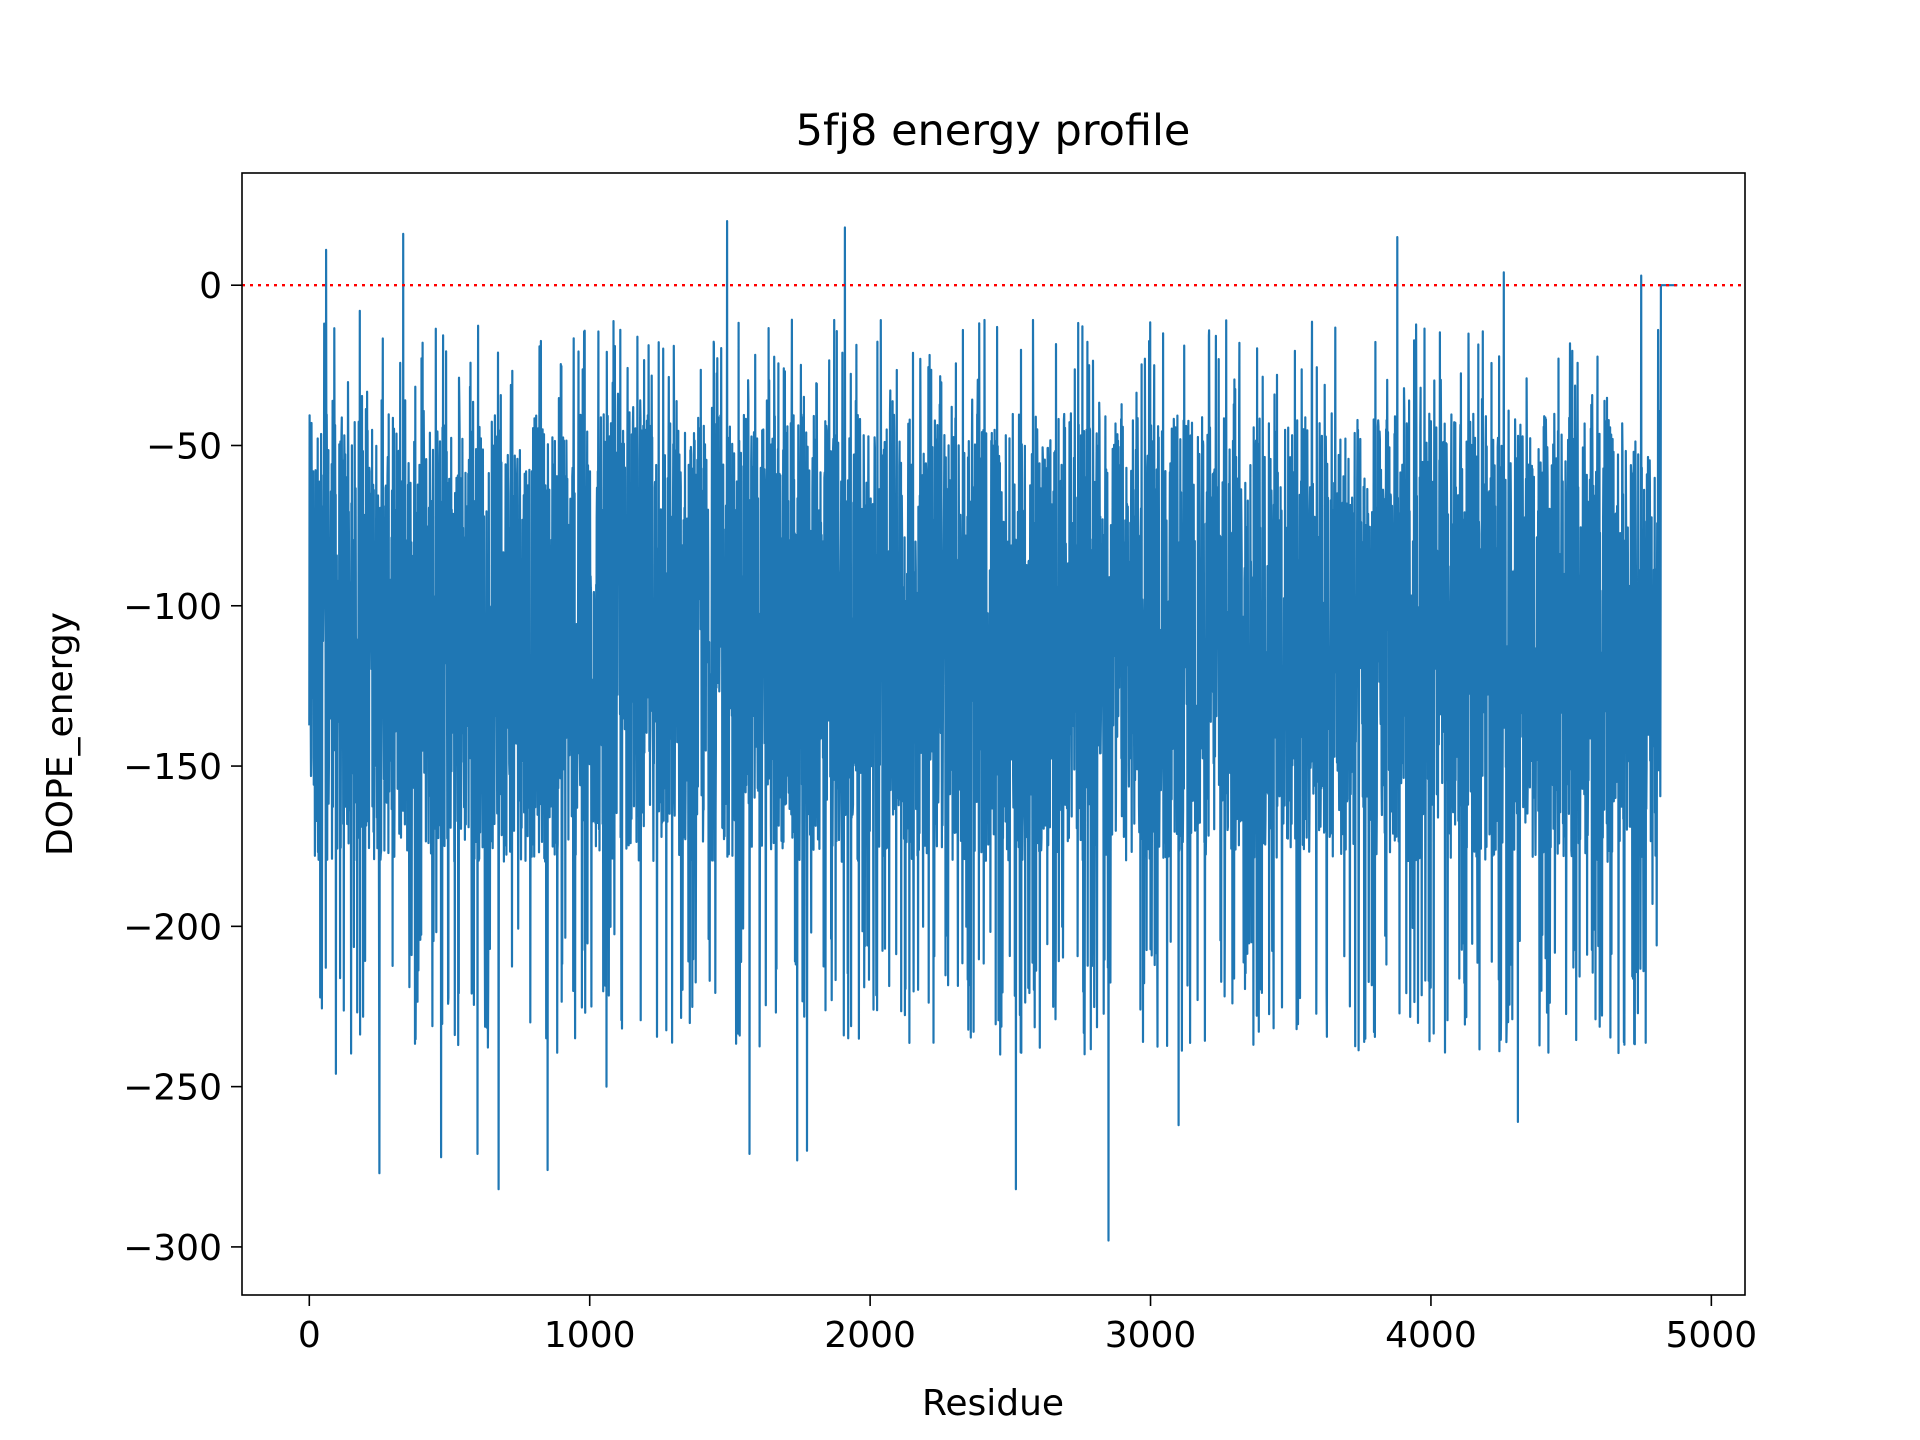  Describe the element at coordinates (993, 1403) in the screenshot. I see `x-axis-label: Residue` at that location.